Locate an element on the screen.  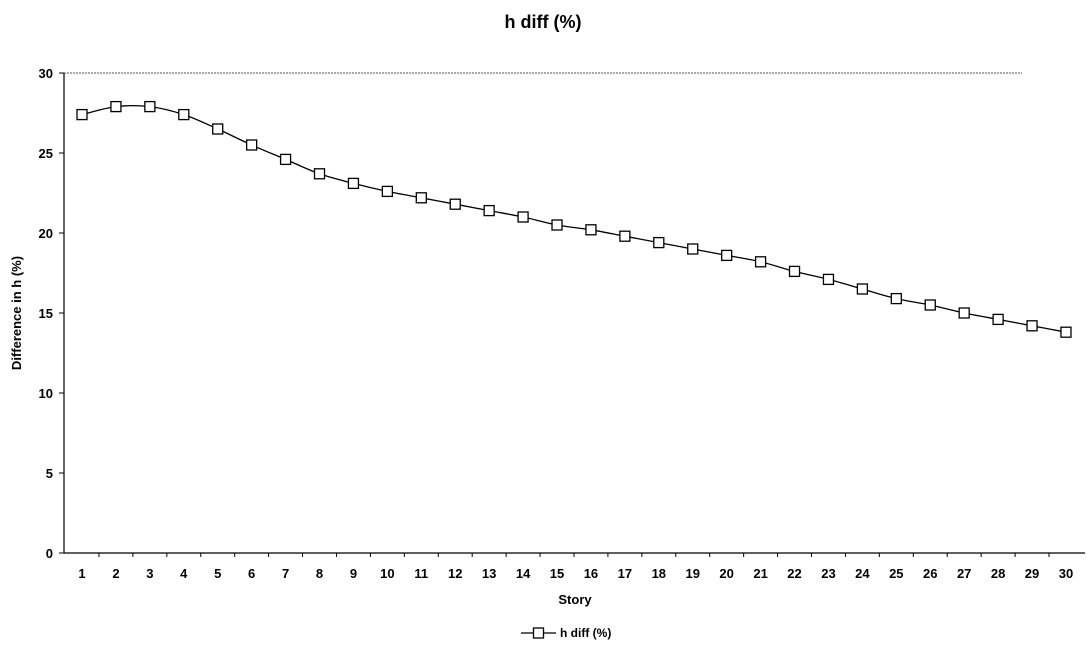
y-tick-label: 0 is located at coordinates (49, 553).